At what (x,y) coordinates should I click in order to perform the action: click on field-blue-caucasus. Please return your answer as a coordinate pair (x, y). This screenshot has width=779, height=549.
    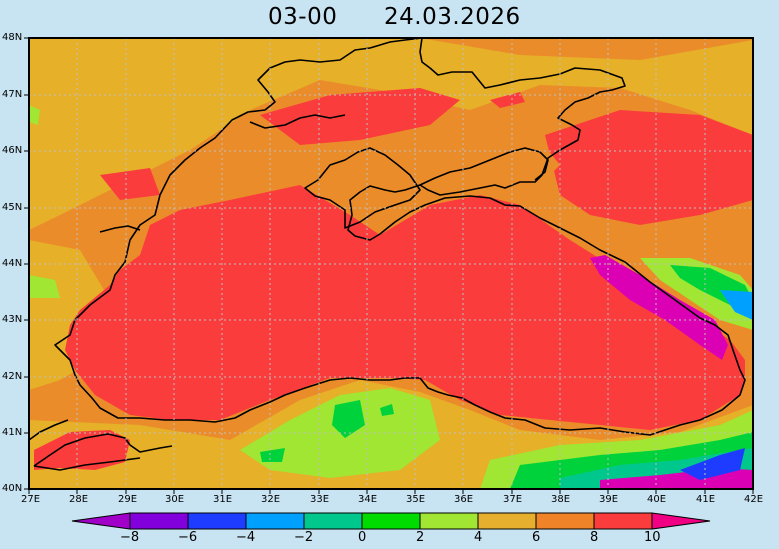
    Looking at the image, I should click on (736, 305).